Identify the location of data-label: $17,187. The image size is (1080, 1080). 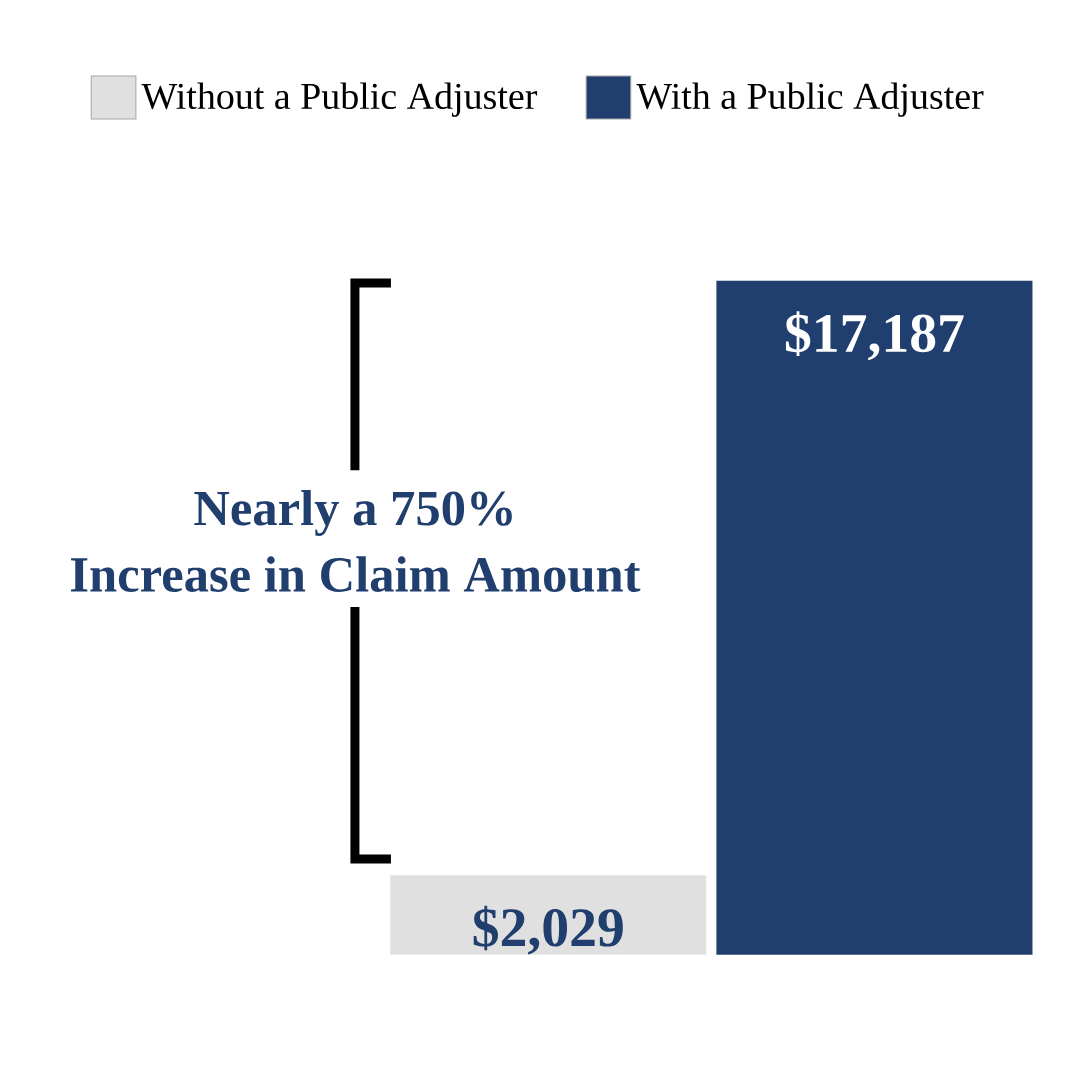
(874, 336).